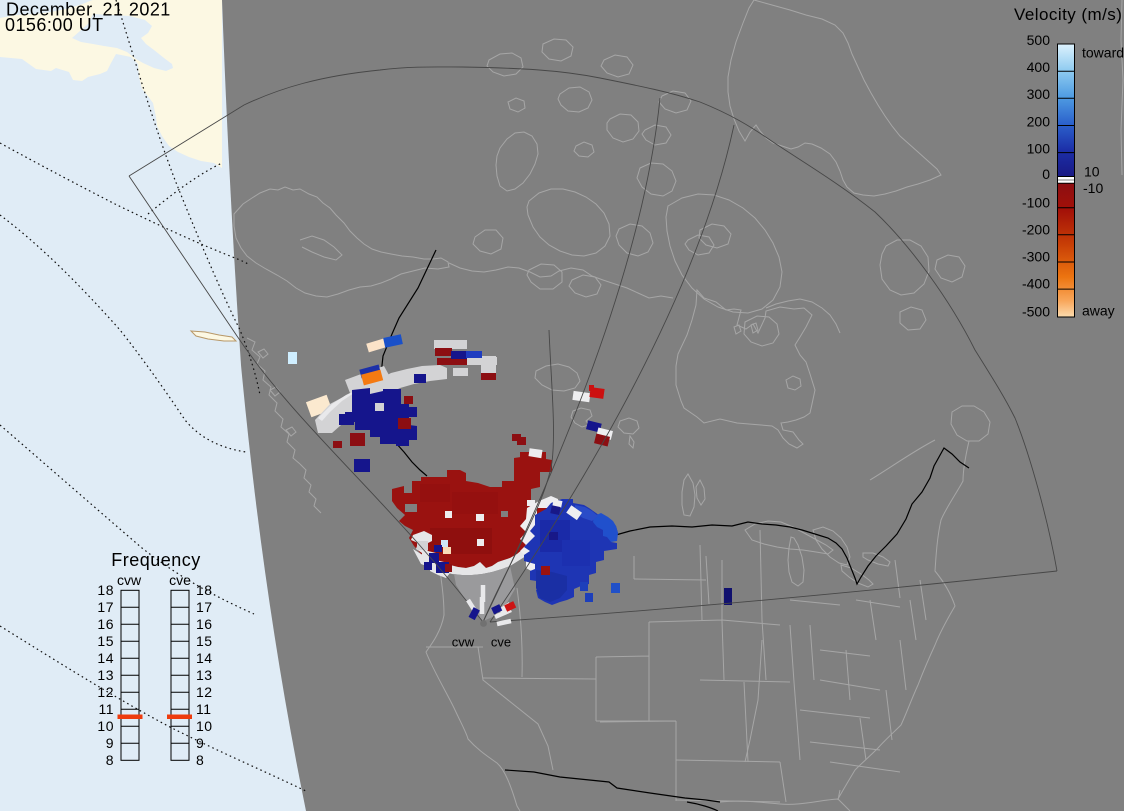 This screenshot has width=1124, height=811. I want to click on svg-text: December, 21 2021, so click(88, 10).